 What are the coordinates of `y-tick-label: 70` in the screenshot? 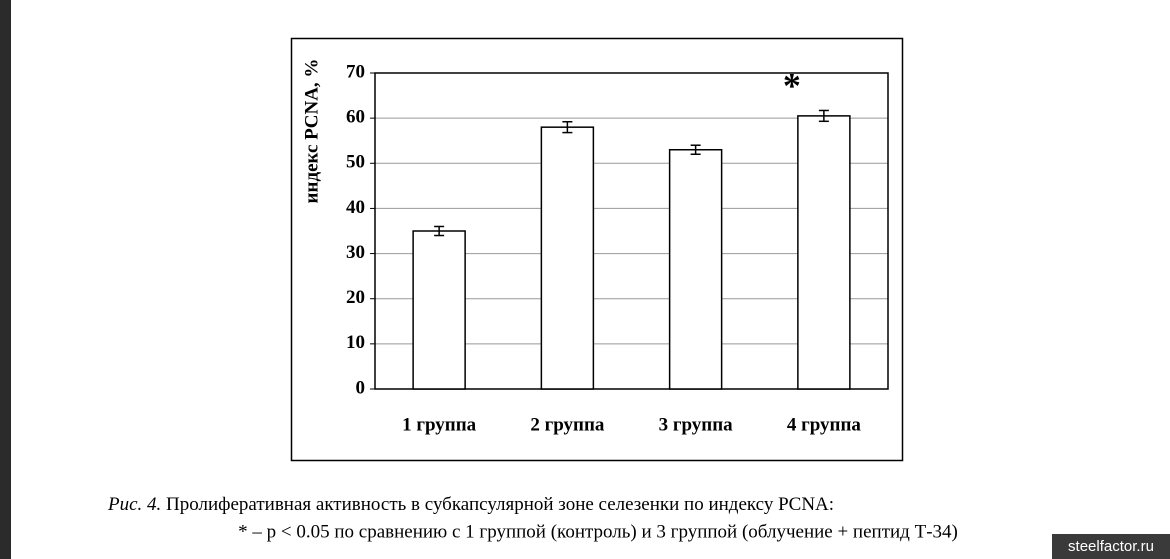 It's located at (355, 71).